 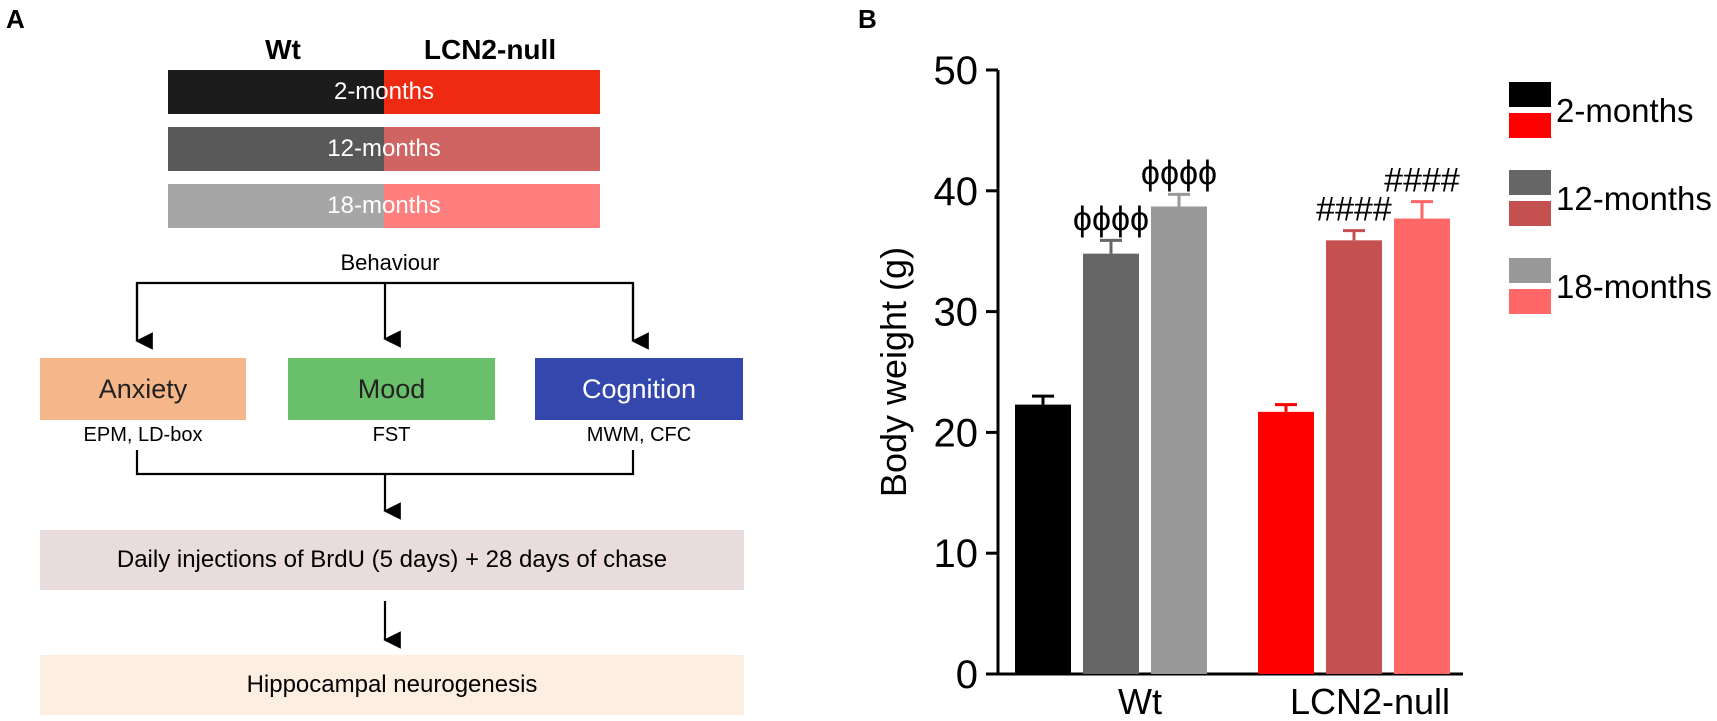 I want to click on bar-Wt-18-months, so click(x=1179, y=440).